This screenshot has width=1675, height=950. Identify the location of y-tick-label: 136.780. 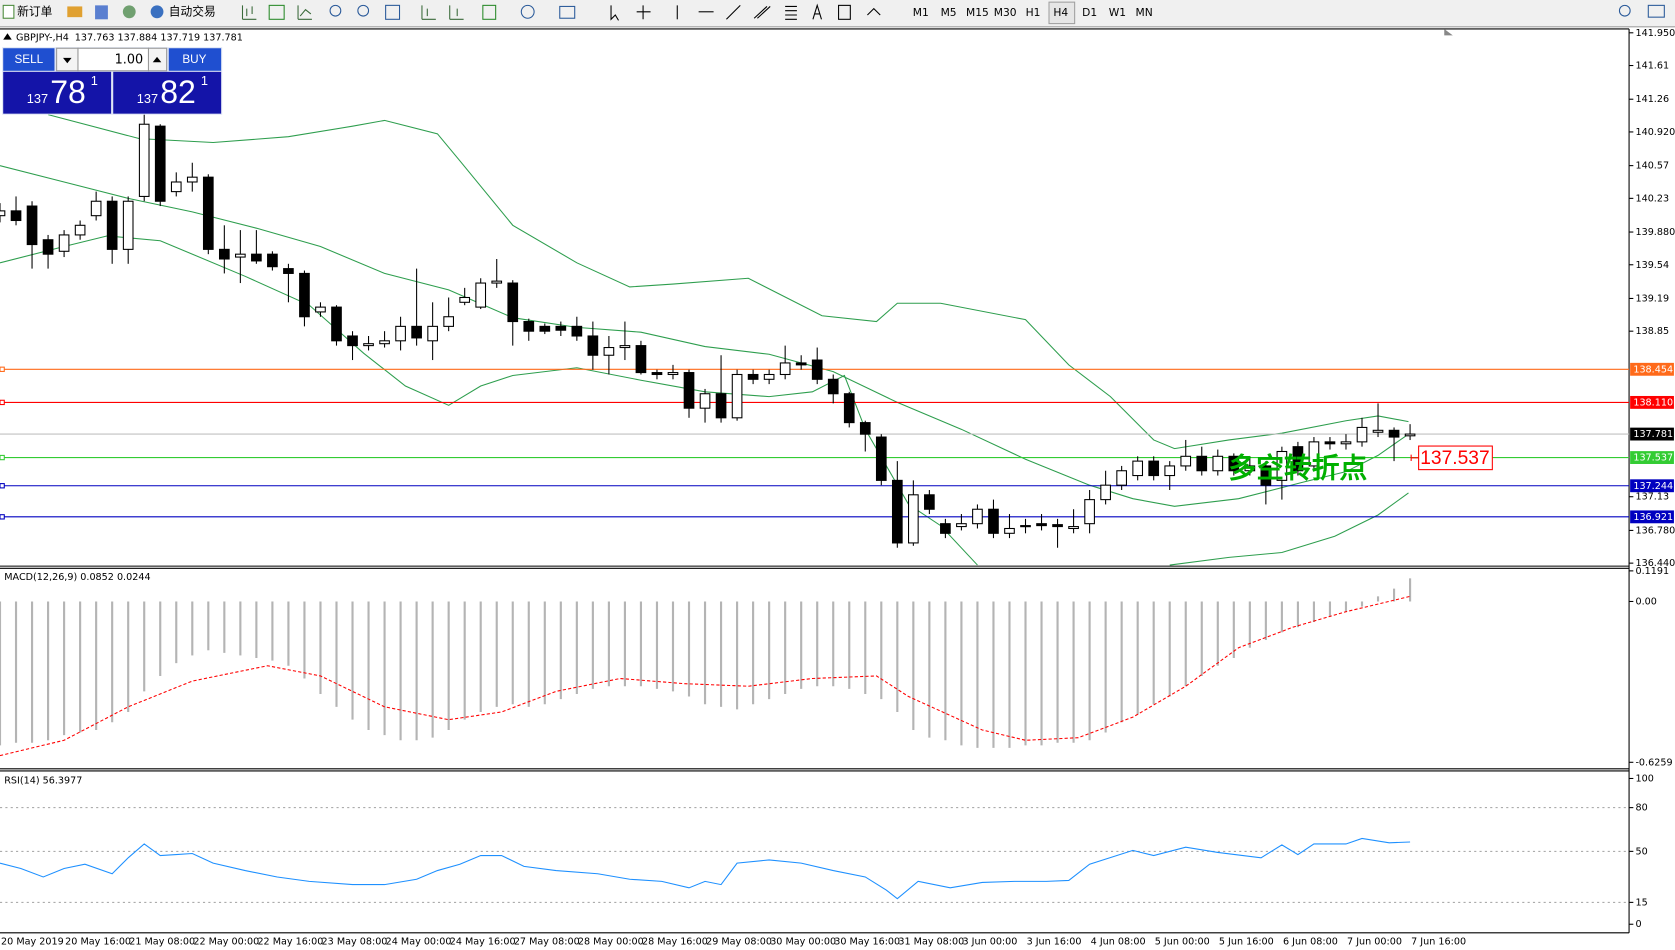
(1655, 530).